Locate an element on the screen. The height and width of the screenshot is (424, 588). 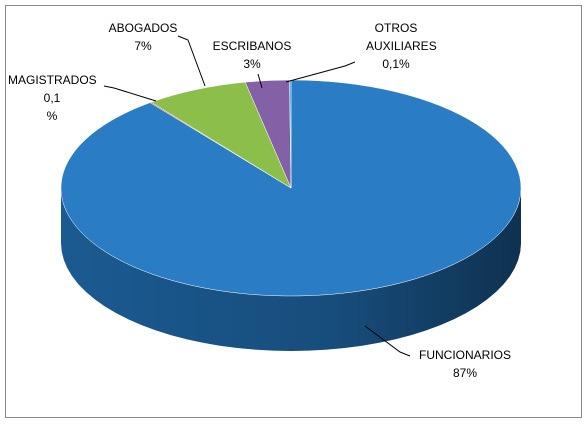
value-label: 7% is located at coordinates (143, 46).